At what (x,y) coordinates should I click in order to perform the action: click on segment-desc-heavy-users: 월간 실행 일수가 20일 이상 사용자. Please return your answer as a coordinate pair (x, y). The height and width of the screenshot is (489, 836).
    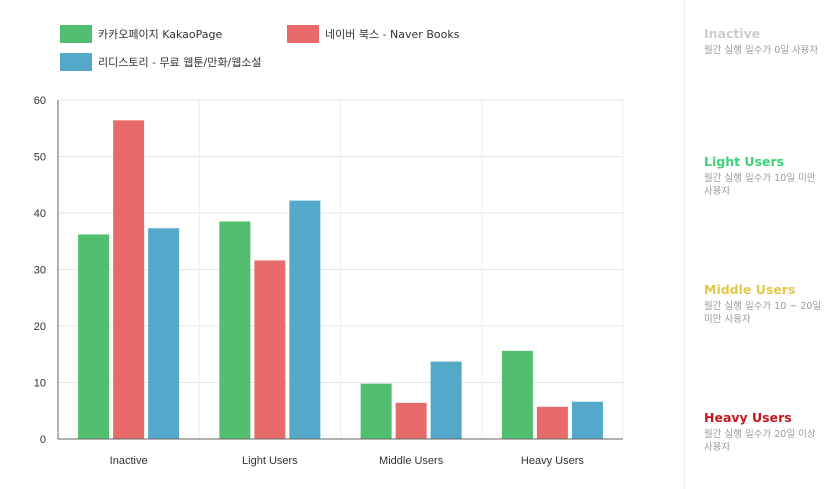
    Looking at the image, I should click on (760, 441).